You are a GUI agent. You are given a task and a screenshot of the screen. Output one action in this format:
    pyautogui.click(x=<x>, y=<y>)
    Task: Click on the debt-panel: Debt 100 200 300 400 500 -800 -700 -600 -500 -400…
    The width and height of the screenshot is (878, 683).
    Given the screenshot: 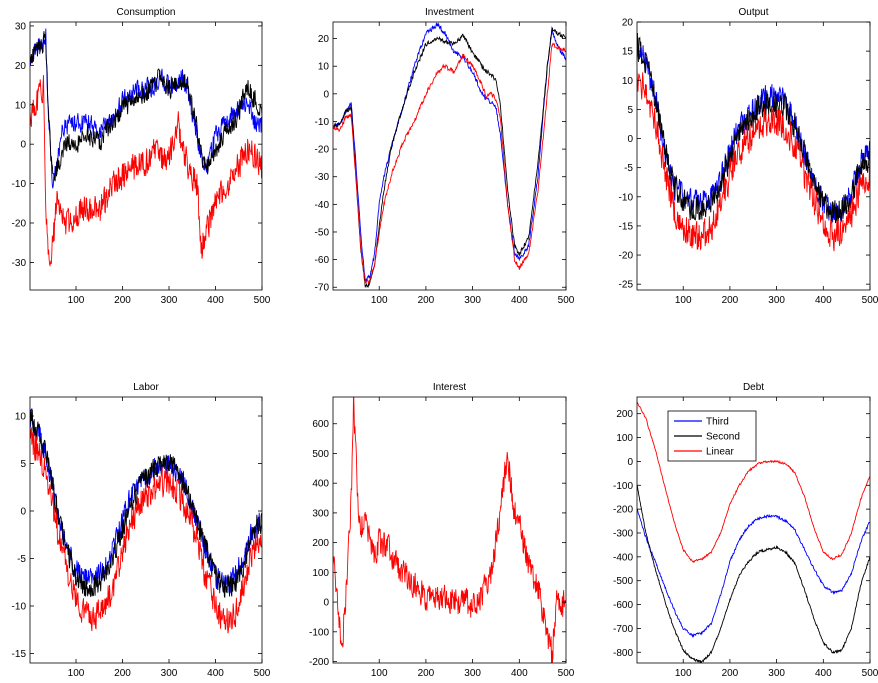 What is the action you would take?
    pyautogui.click(x=745, y=530)
    